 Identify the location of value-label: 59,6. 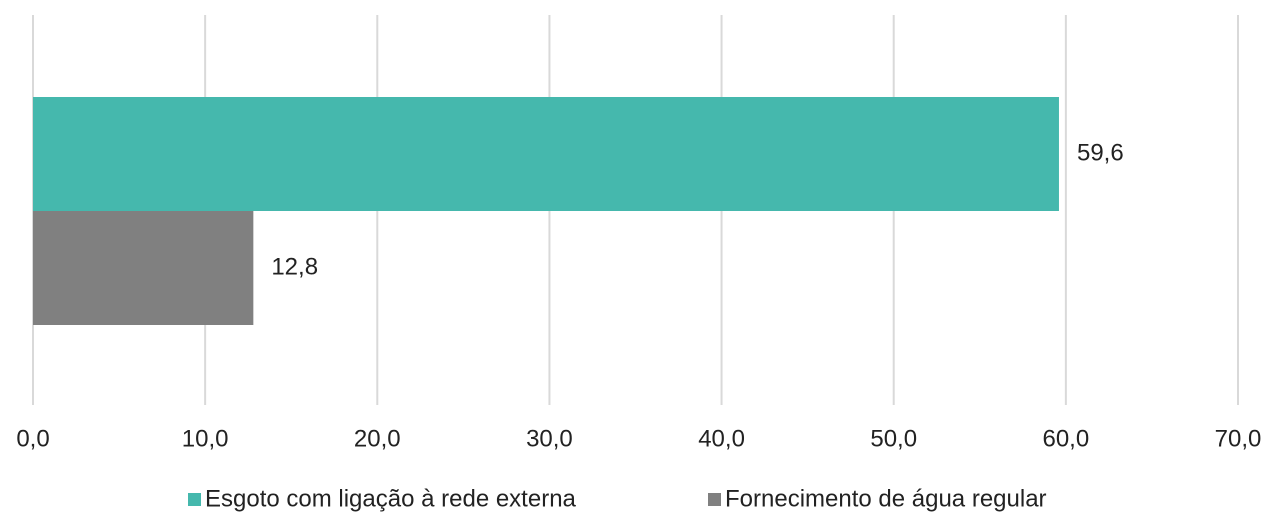
(1100, 152).